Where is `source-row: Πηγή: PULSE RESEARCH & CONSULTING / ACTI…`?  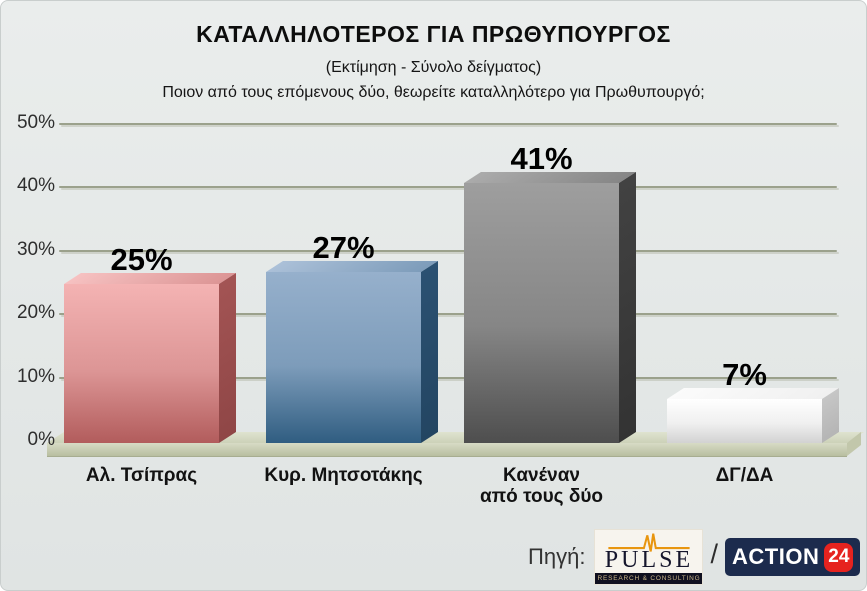
source-row: Πηγή: PULSE RESEARCH & CONSULTING / ACTI… is located at coordinates (694, 557).